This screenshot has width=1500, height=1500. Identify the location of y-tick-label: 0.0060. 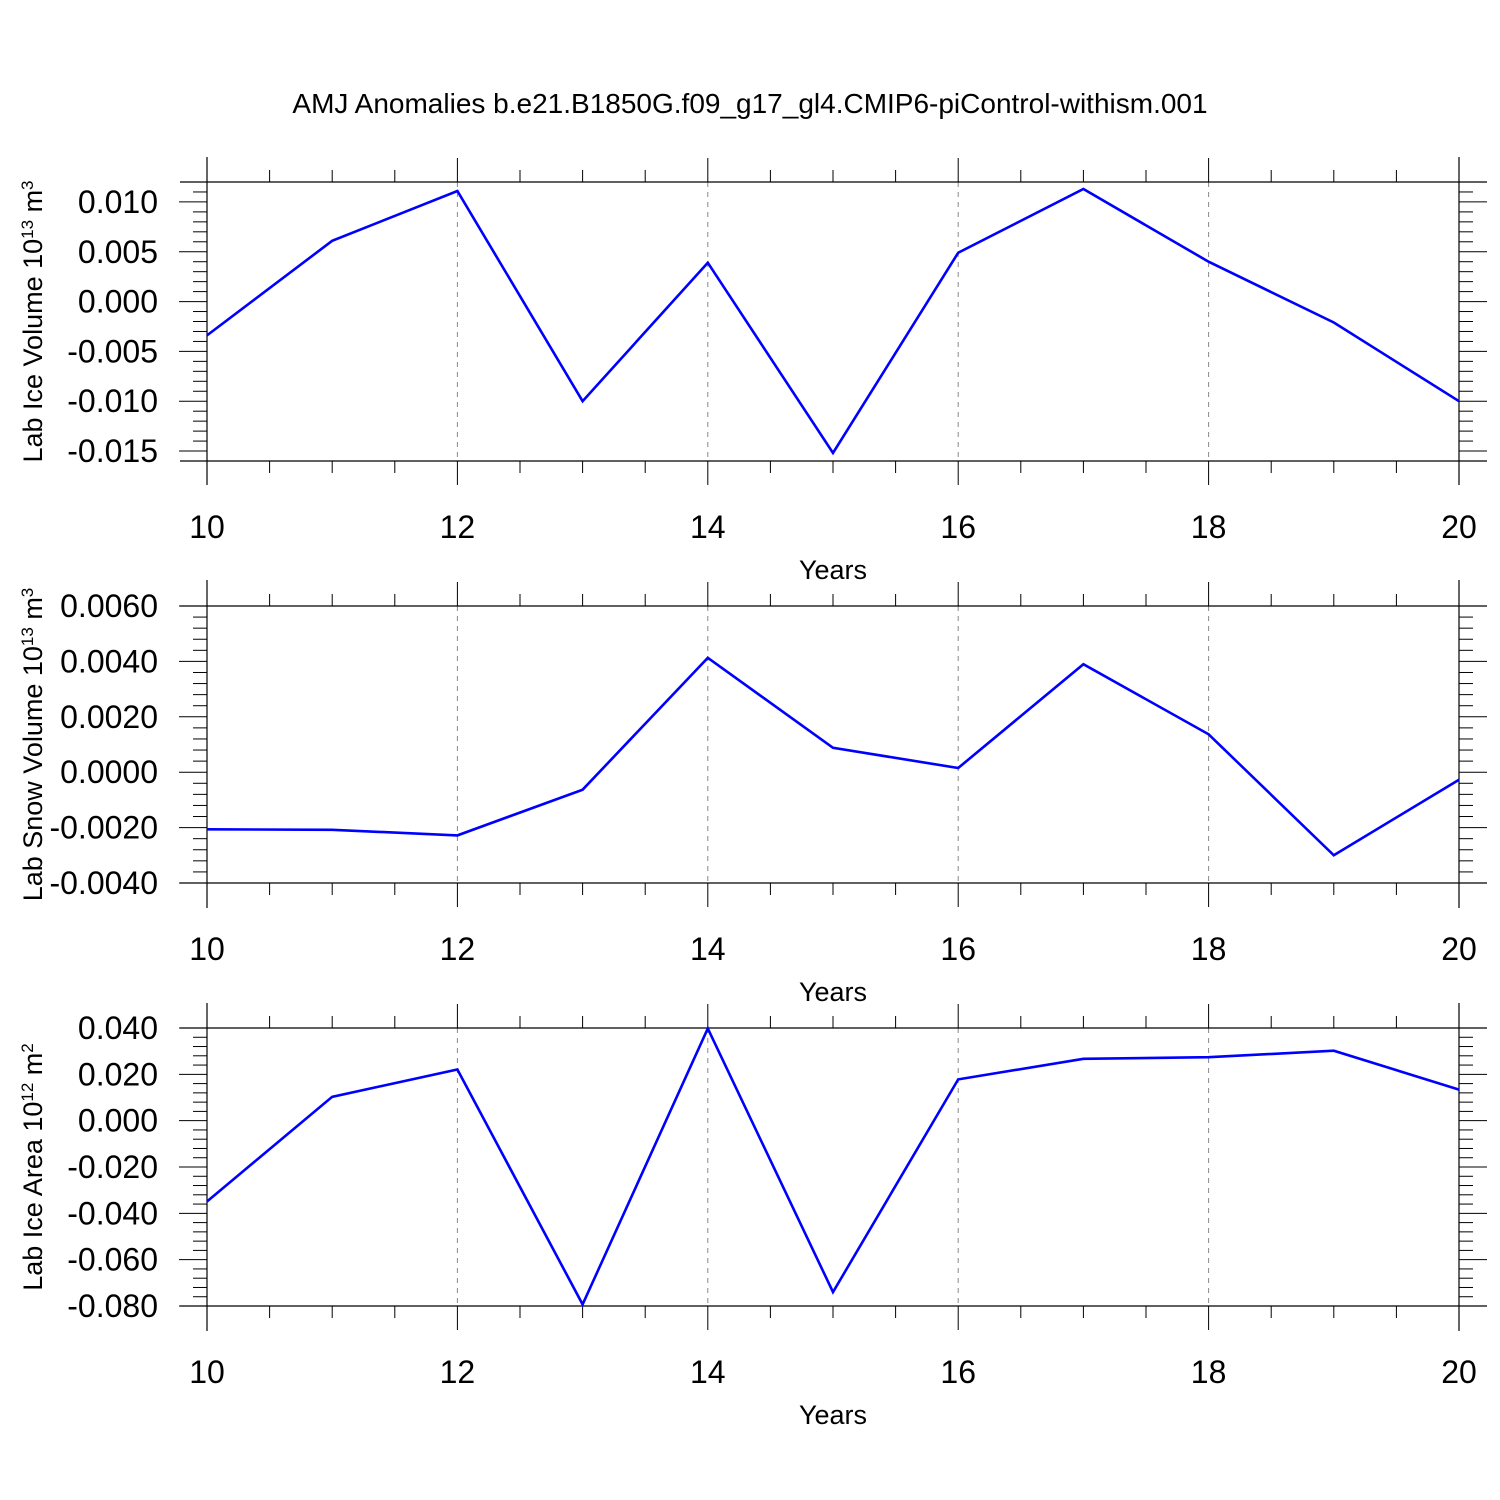
(109, 606).